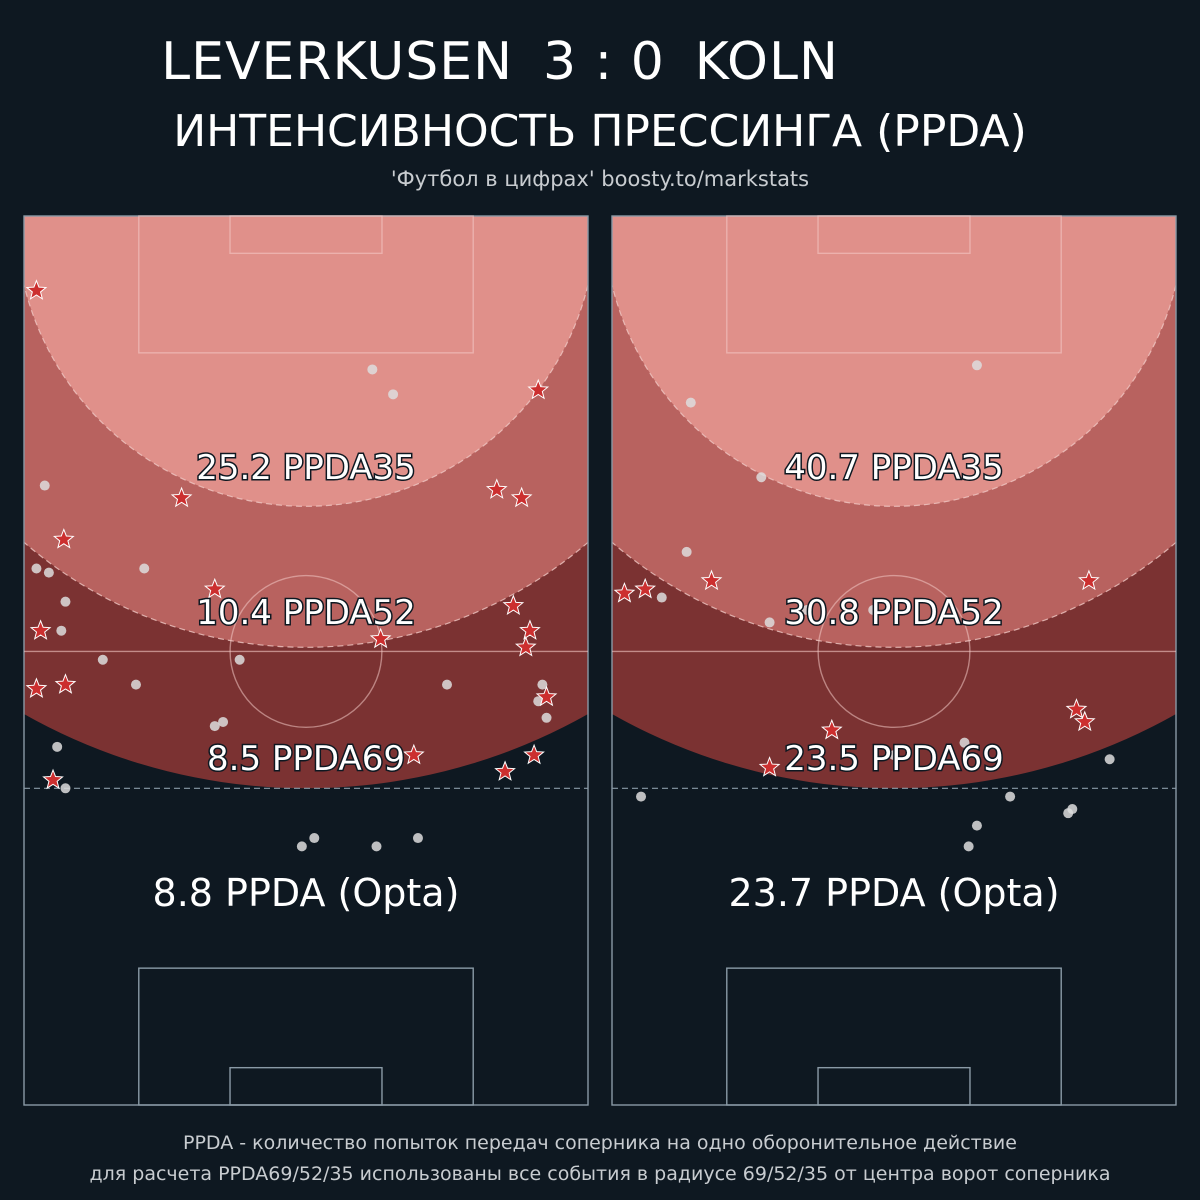  I want to click on zone-label-ppda35: 40.7 PPDA35, so click(894, 468).